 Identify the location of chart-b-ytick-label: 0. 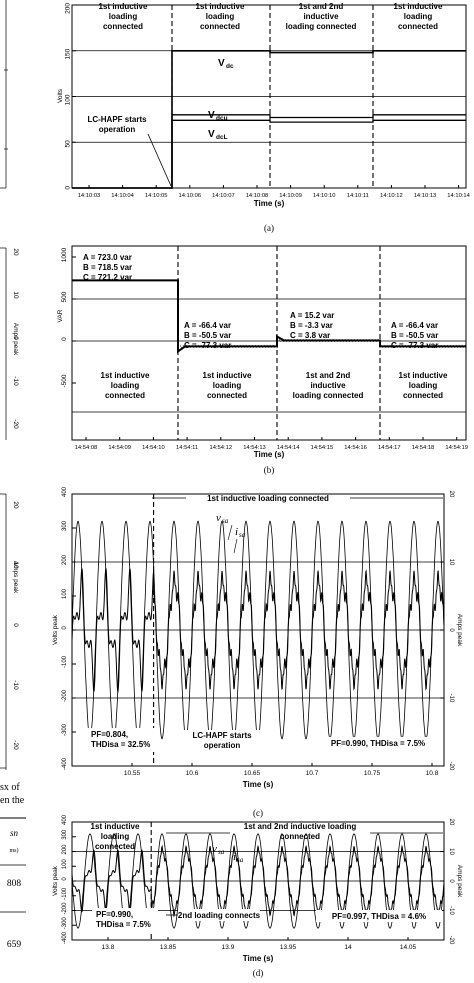
(64, 339).